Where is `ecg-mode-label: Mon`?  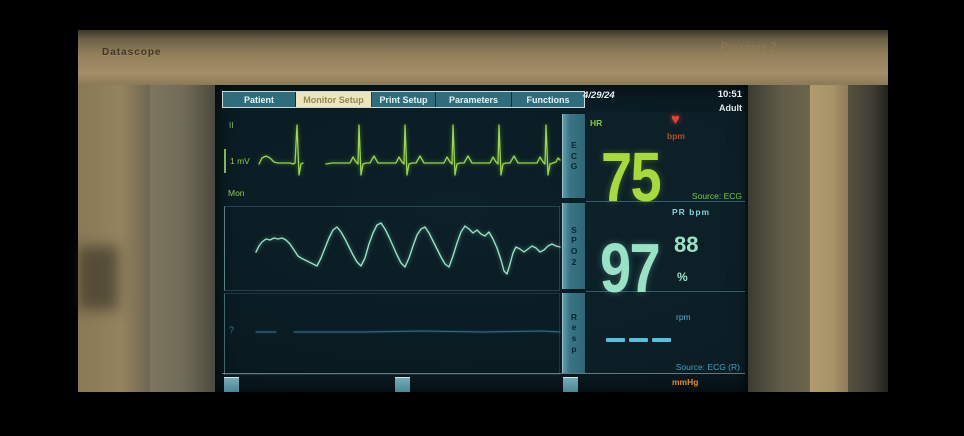
ecg-mode-label: Mon is located at coordinates (236, 193).